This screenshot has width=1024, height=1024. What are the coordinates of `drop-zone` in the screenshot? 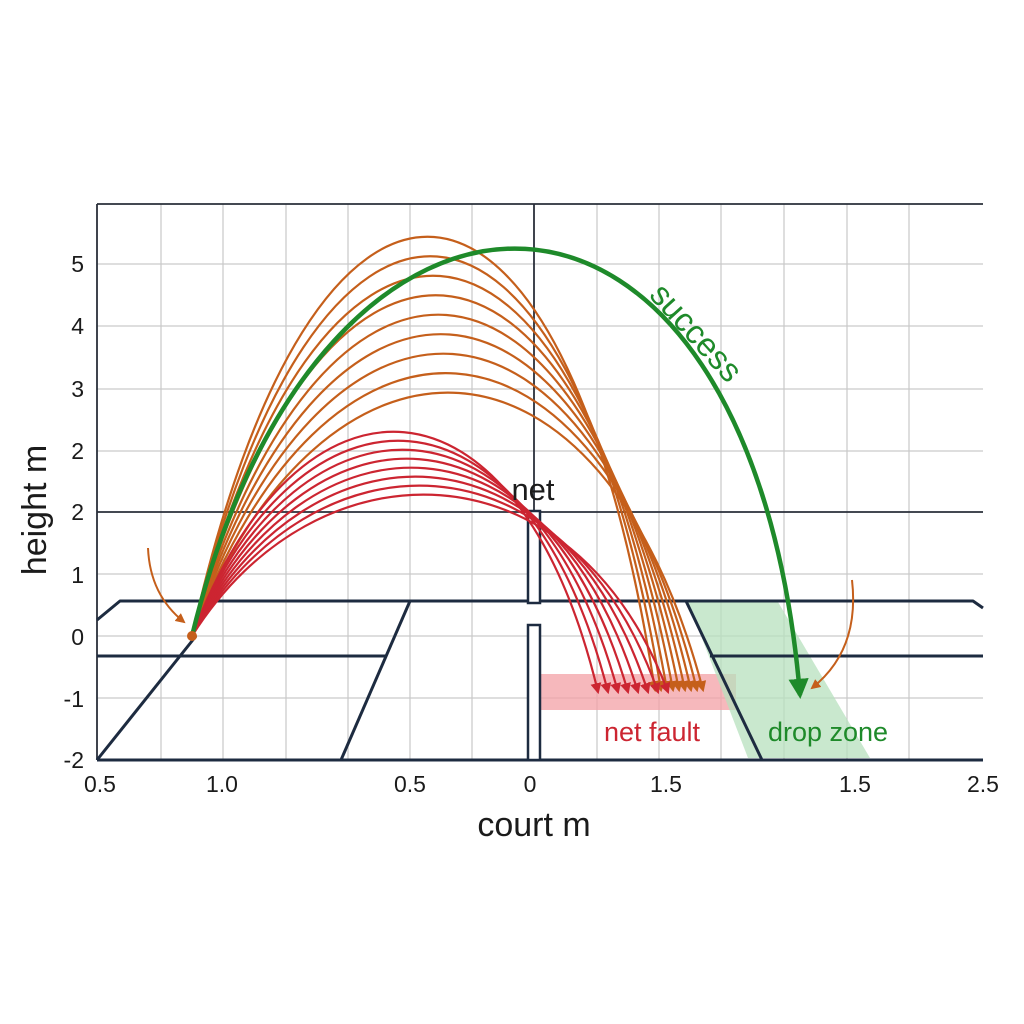 It's located at (779, 680).